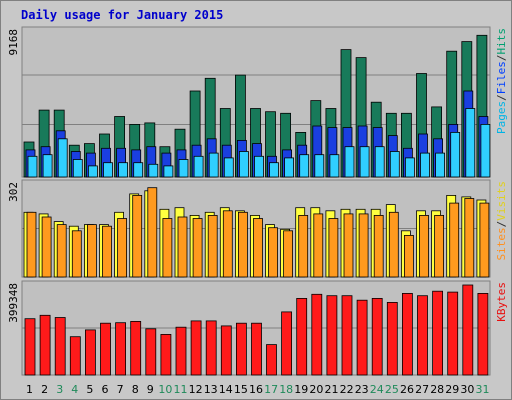  I want to click on legend-label: KBytes, so click(501, 302).